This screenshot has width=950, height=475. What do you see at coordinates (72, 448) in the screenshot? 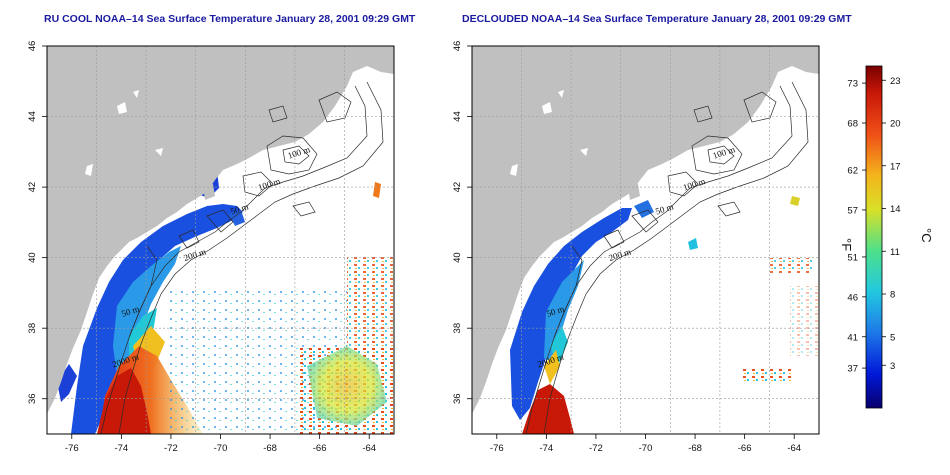
I see `left-x-tick-label: -76` at bounding box center [72, 448].